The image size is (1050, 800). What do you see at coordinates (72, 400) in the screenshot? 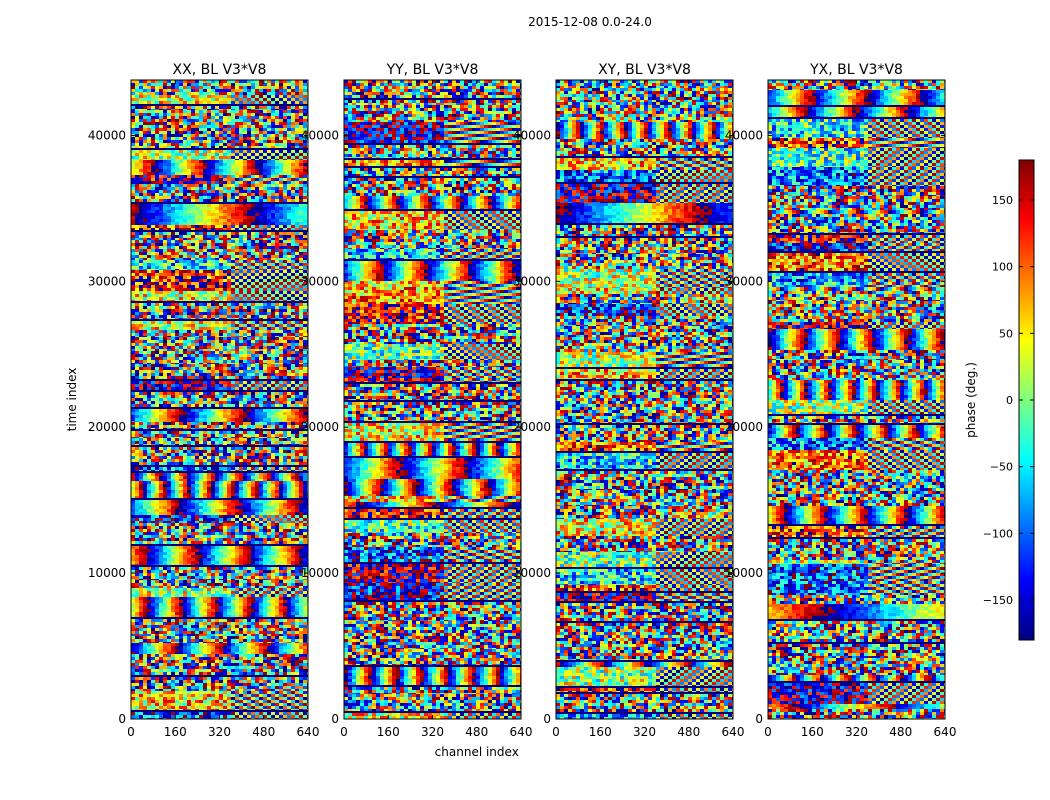
I see `y-axis-label: time index` at bounding box center [72, 400].